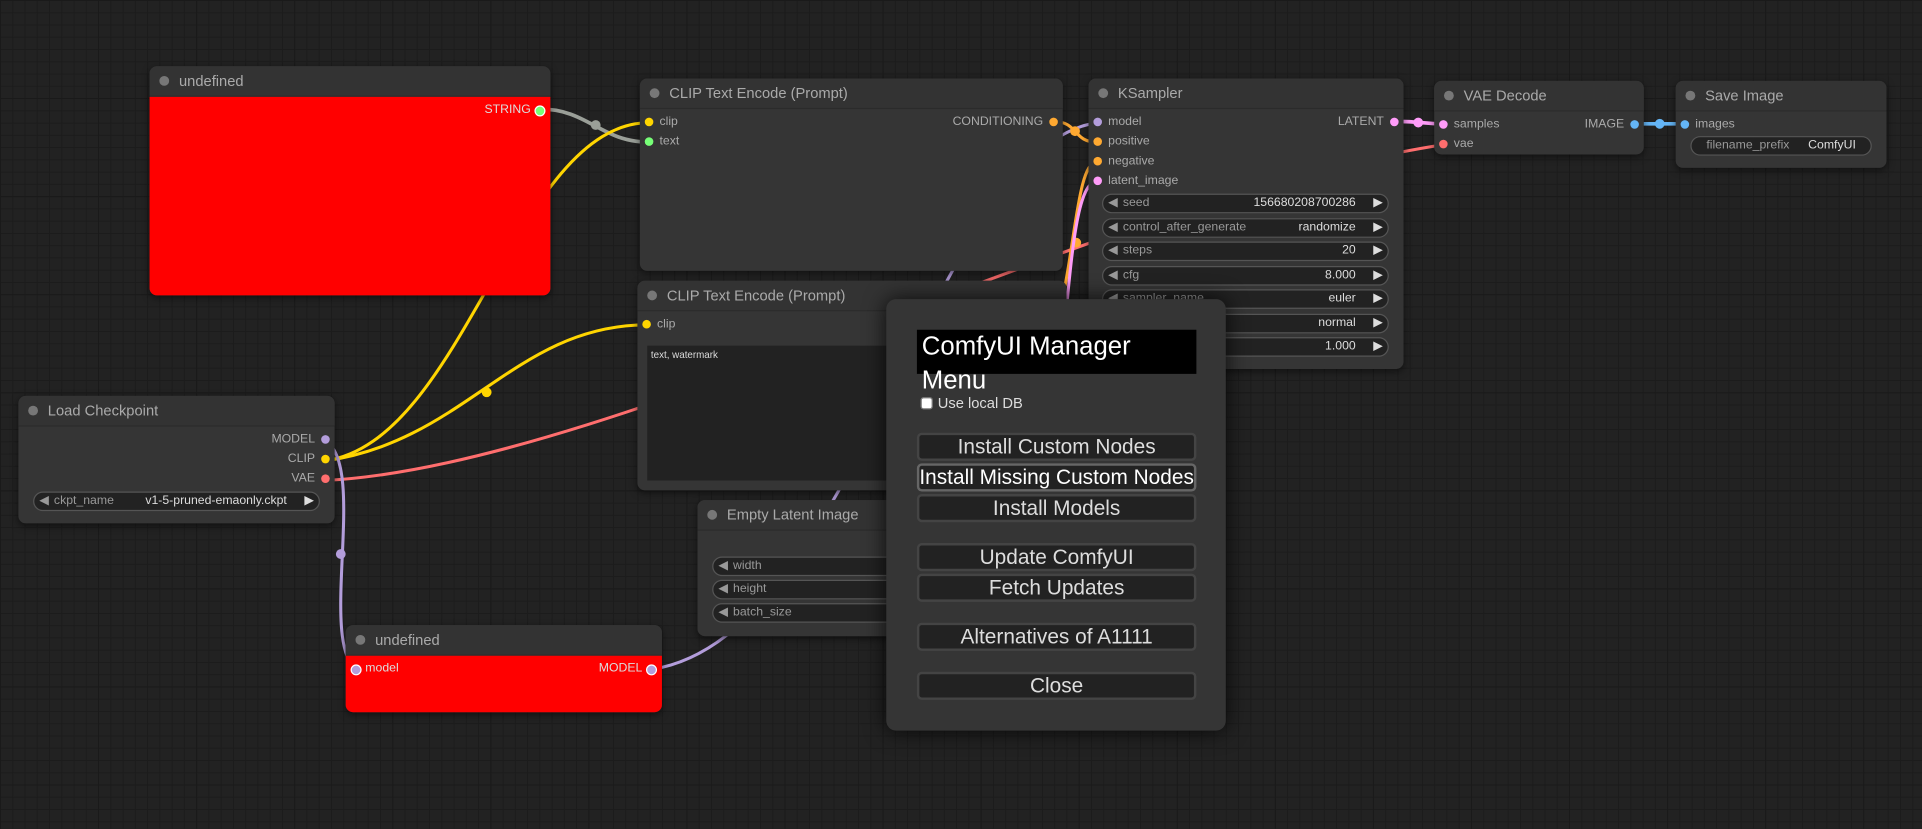 Image resolution: width=1922 pixels, height=829 pixels. I want to click on input-negative: negative, so click(1121, 161).